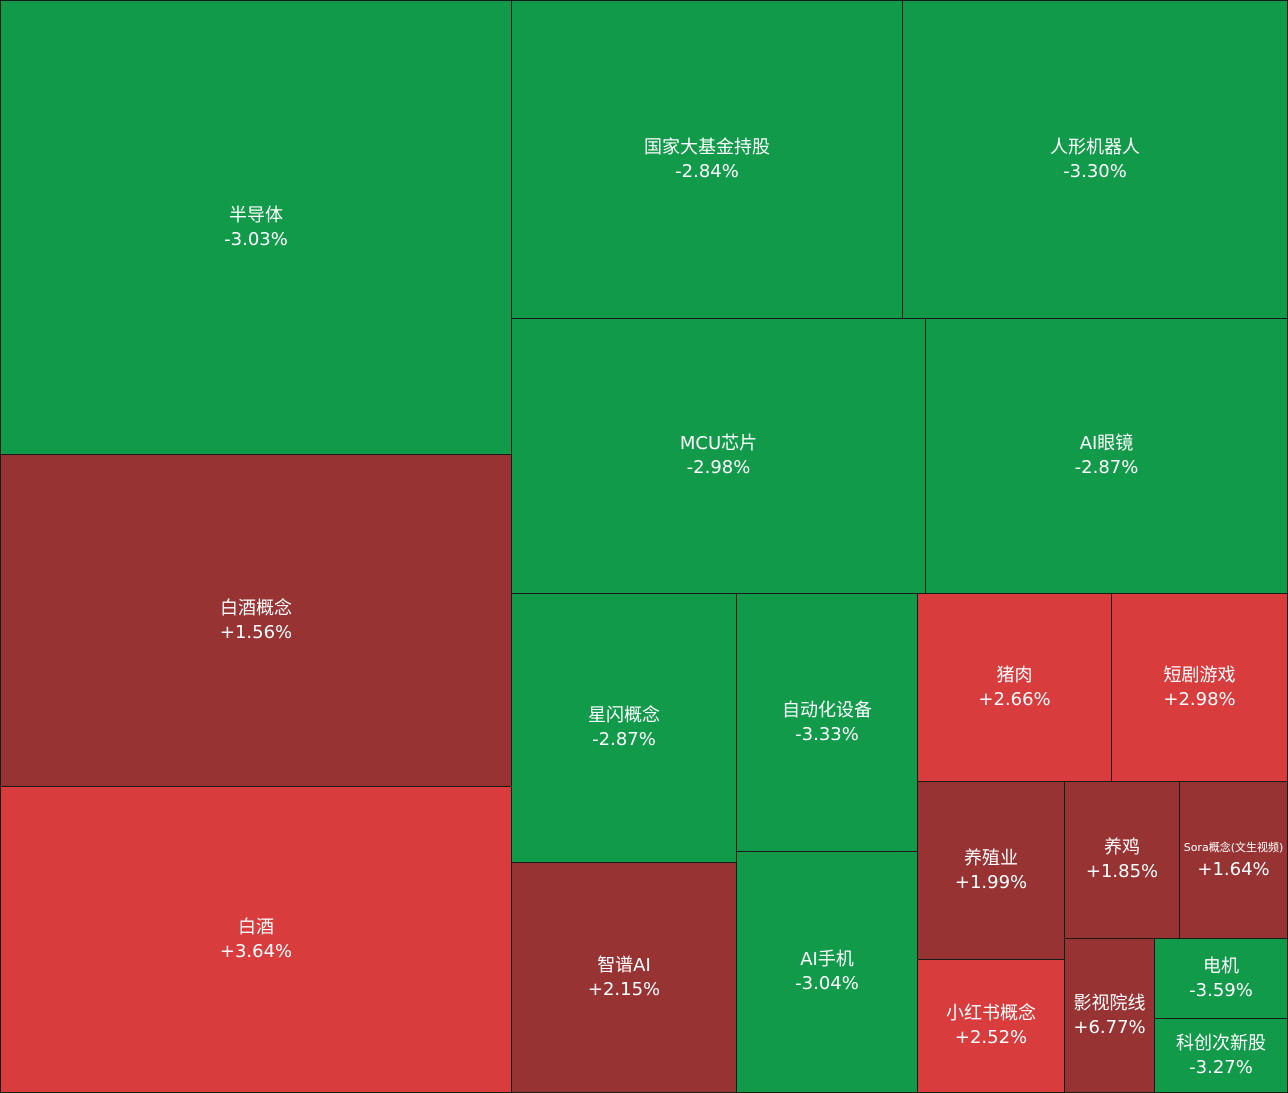 Image resolution: width=1288 pixels, height=1093 pixels. I want to click on treemap-tile: Sora概念(文生视频) +1.64%, so click(1233, 860).